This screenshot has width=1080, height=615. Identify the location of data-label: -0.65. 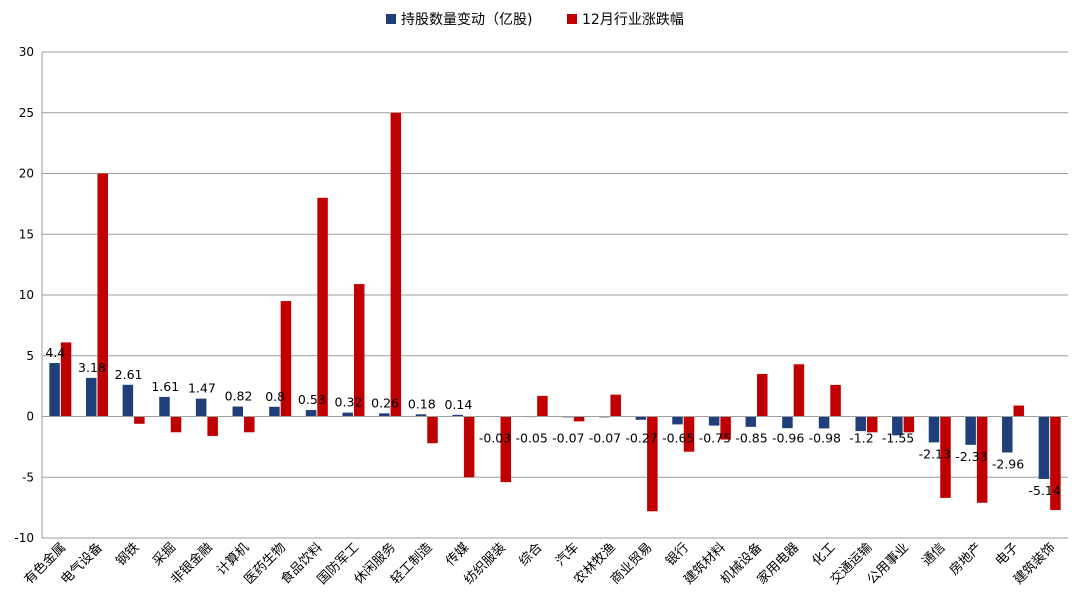
(678, 438).